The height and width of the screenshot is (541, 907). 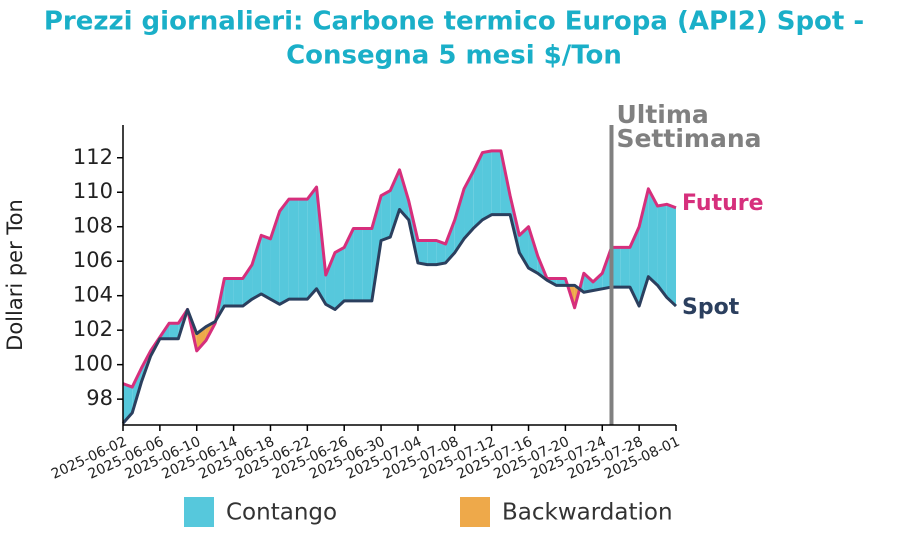 What do you see at coordinates (93, 329) in the screenshot?
I see `y-tick-label: 102` at bounding box center [93, 329].